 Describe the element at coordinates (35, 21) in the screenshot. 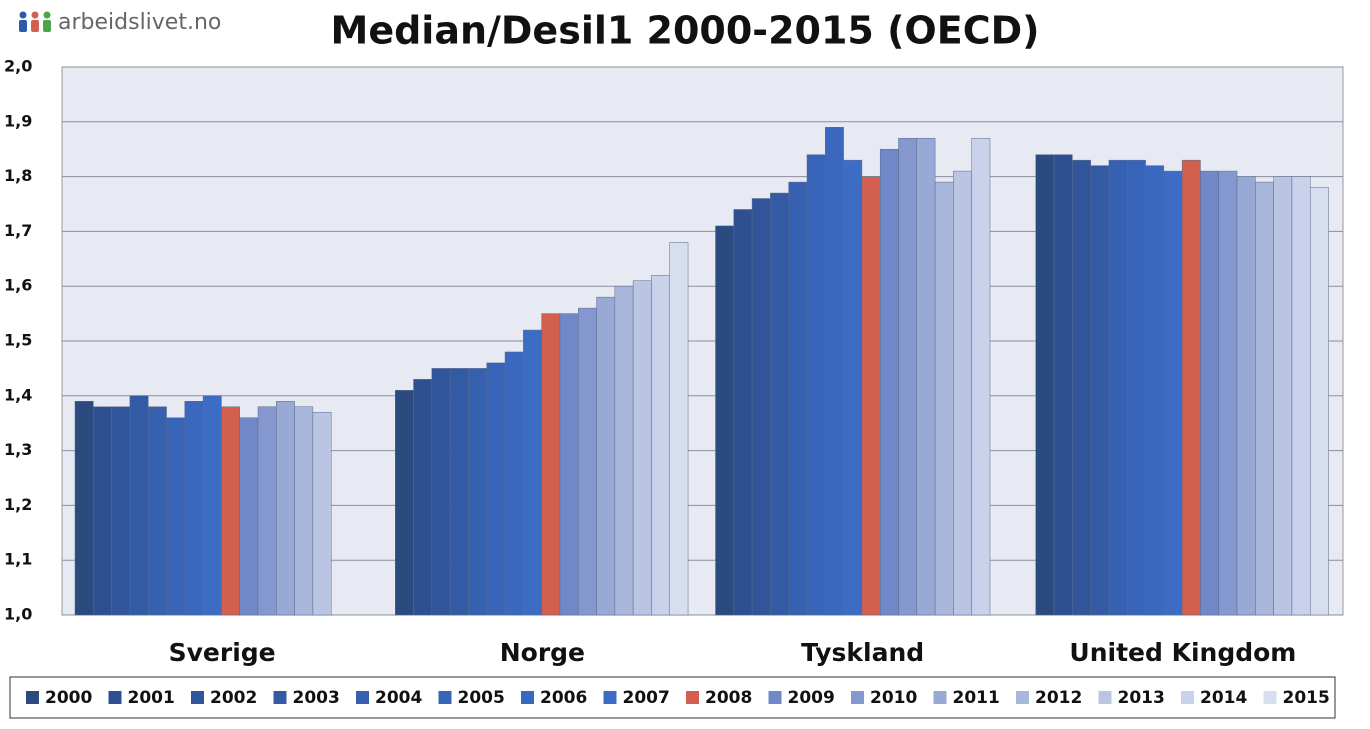

I see `logo-icon` at that location.